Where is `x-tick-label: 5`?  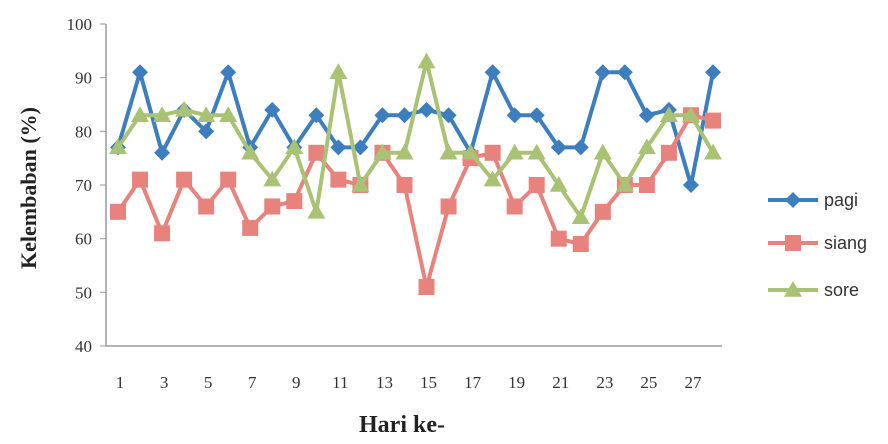 x-tick-label: 5 is located at coordinates (208, 382).